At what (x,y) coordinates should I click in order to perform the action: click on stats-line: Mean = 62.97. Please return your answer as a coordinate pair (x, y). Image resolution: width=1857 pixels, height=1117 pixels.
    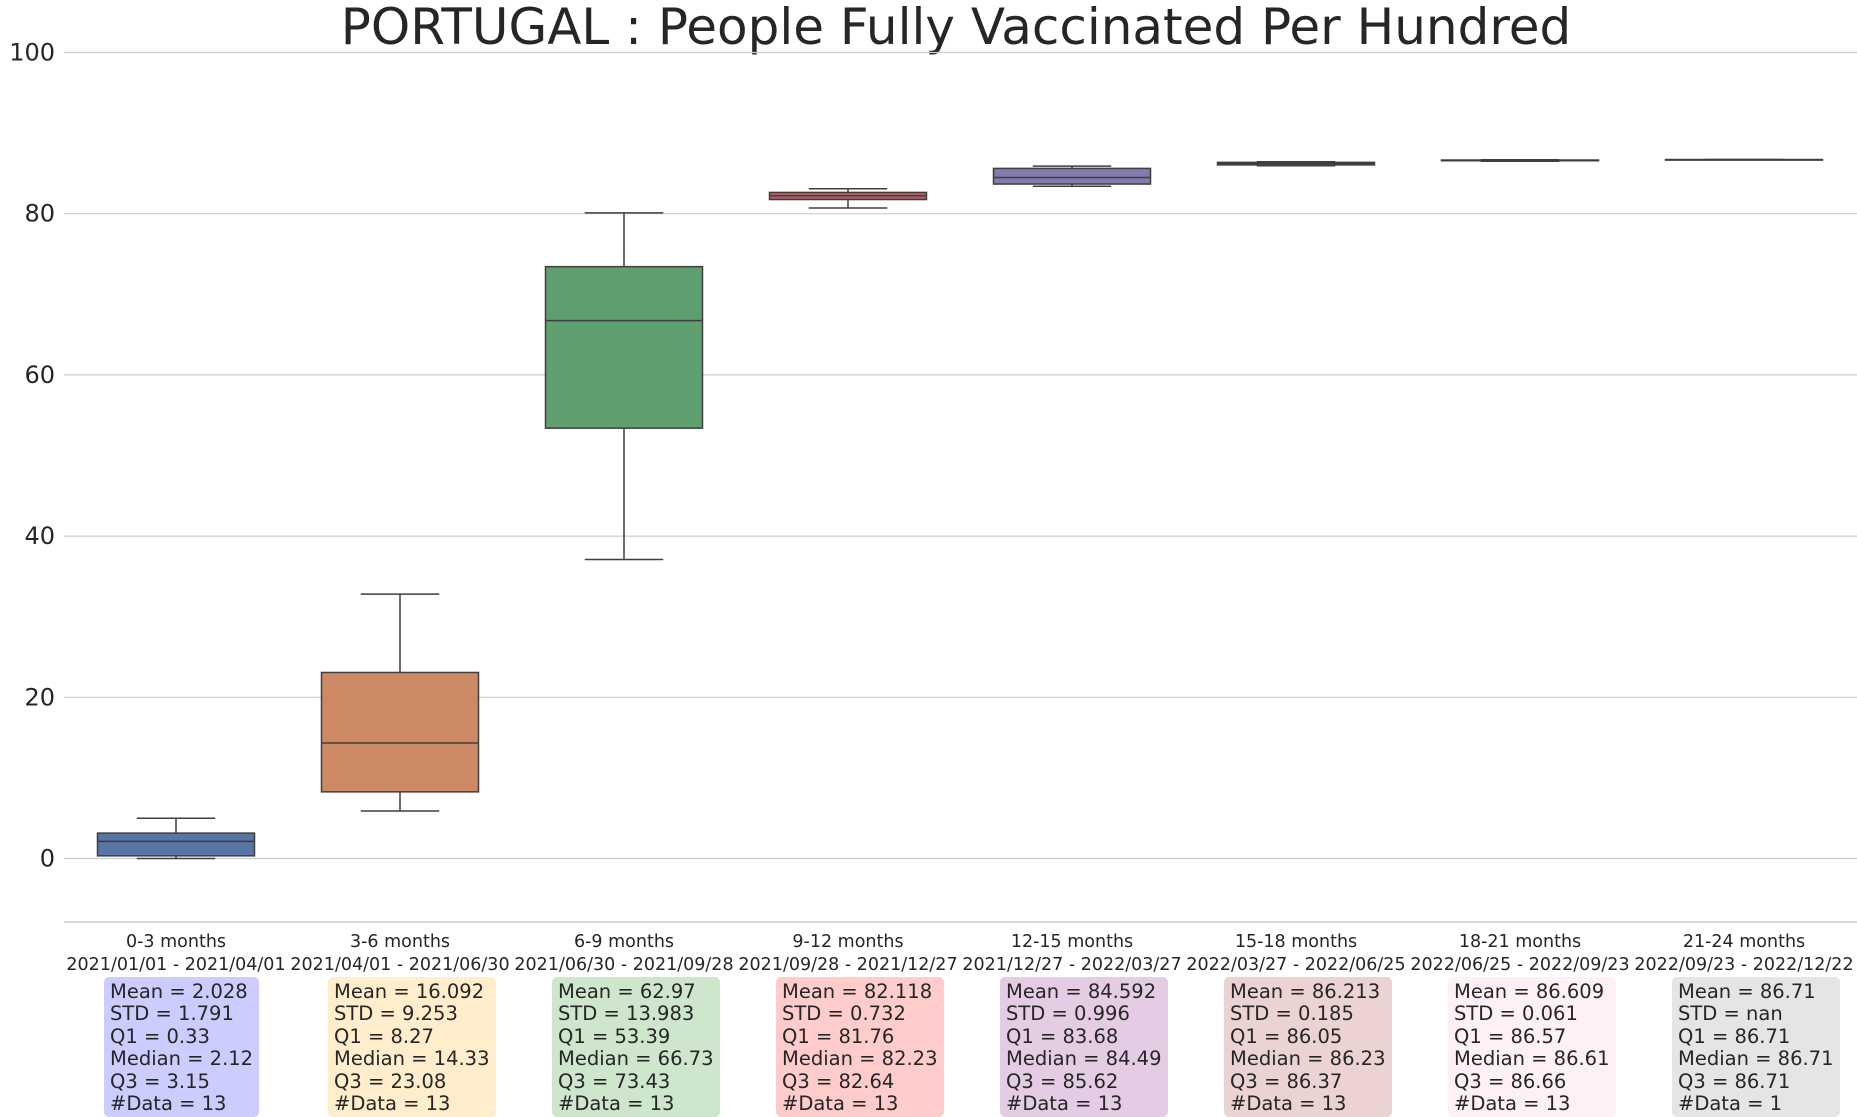
    Looking at the image, I should click on (627, 991).